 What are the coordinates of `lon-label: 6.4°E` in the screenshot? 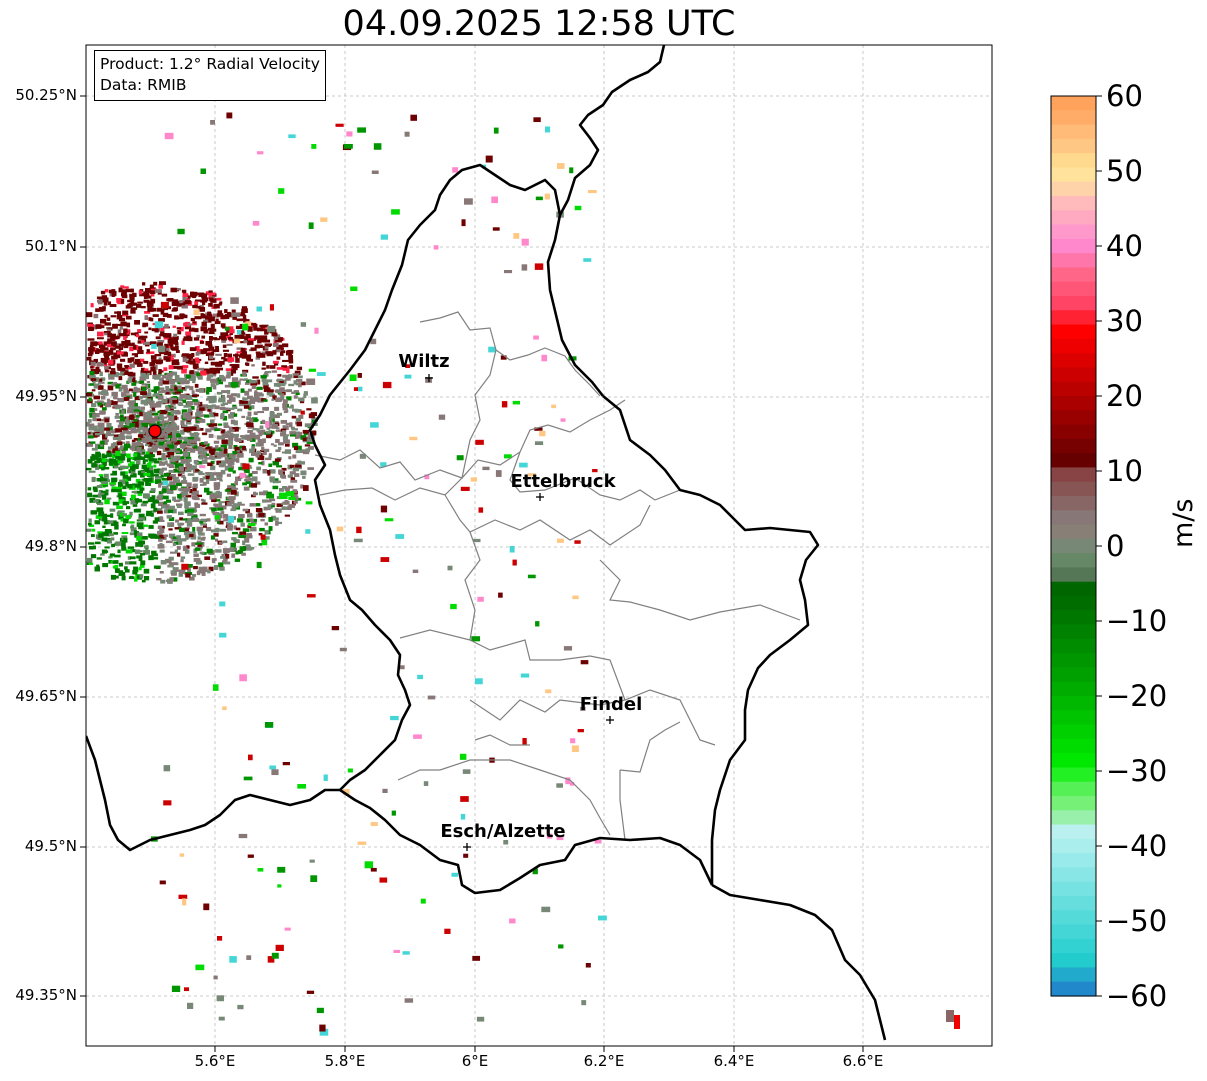 It's located at (734, 1061).